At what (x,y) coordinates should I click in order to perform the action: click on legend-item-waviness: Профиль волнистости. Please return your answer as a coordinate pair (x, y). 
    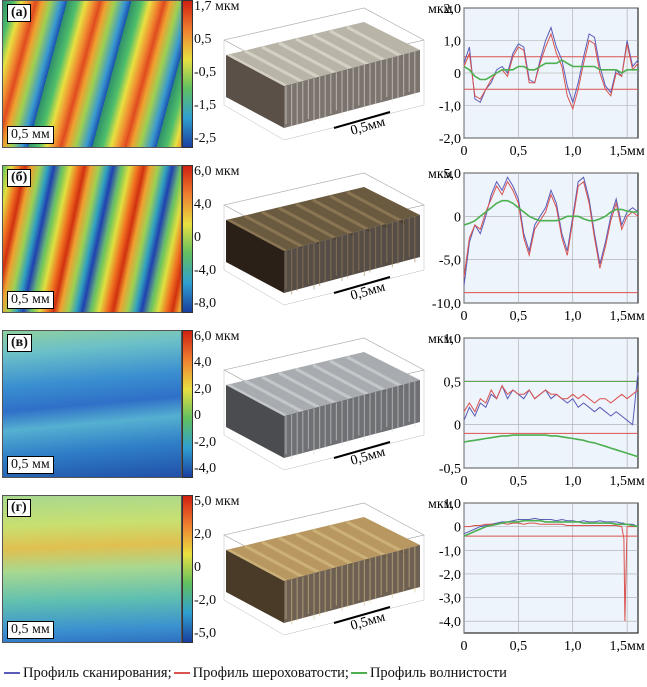
    Looking at the image, I should click on (428, 673).